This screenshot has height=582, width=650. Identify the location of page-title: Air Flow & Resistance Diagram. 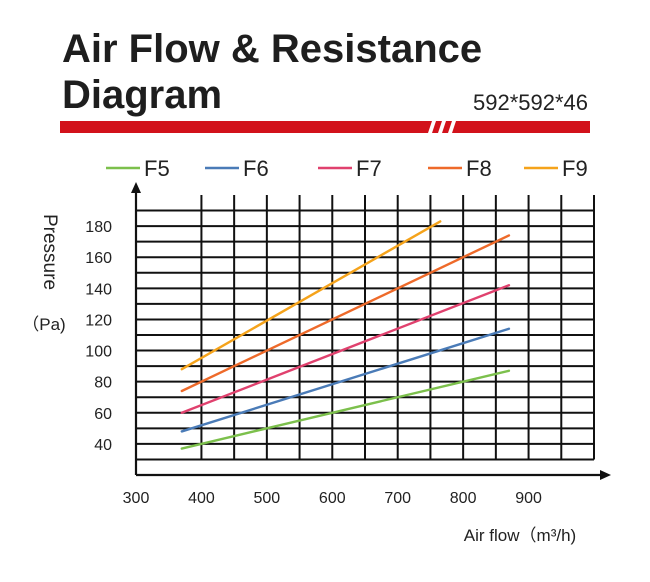
(272, 72).